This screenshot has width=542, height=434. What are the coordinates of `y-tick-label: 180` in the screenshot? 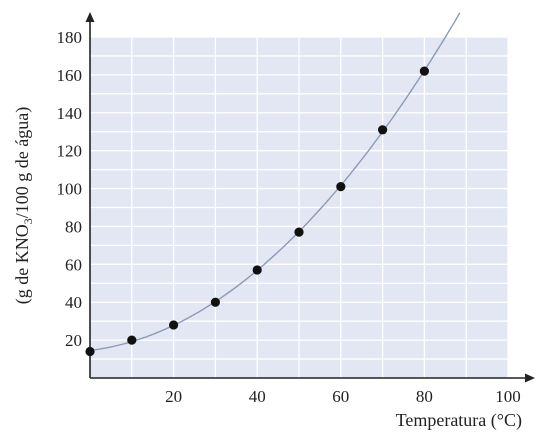 It's located at (70, 37).